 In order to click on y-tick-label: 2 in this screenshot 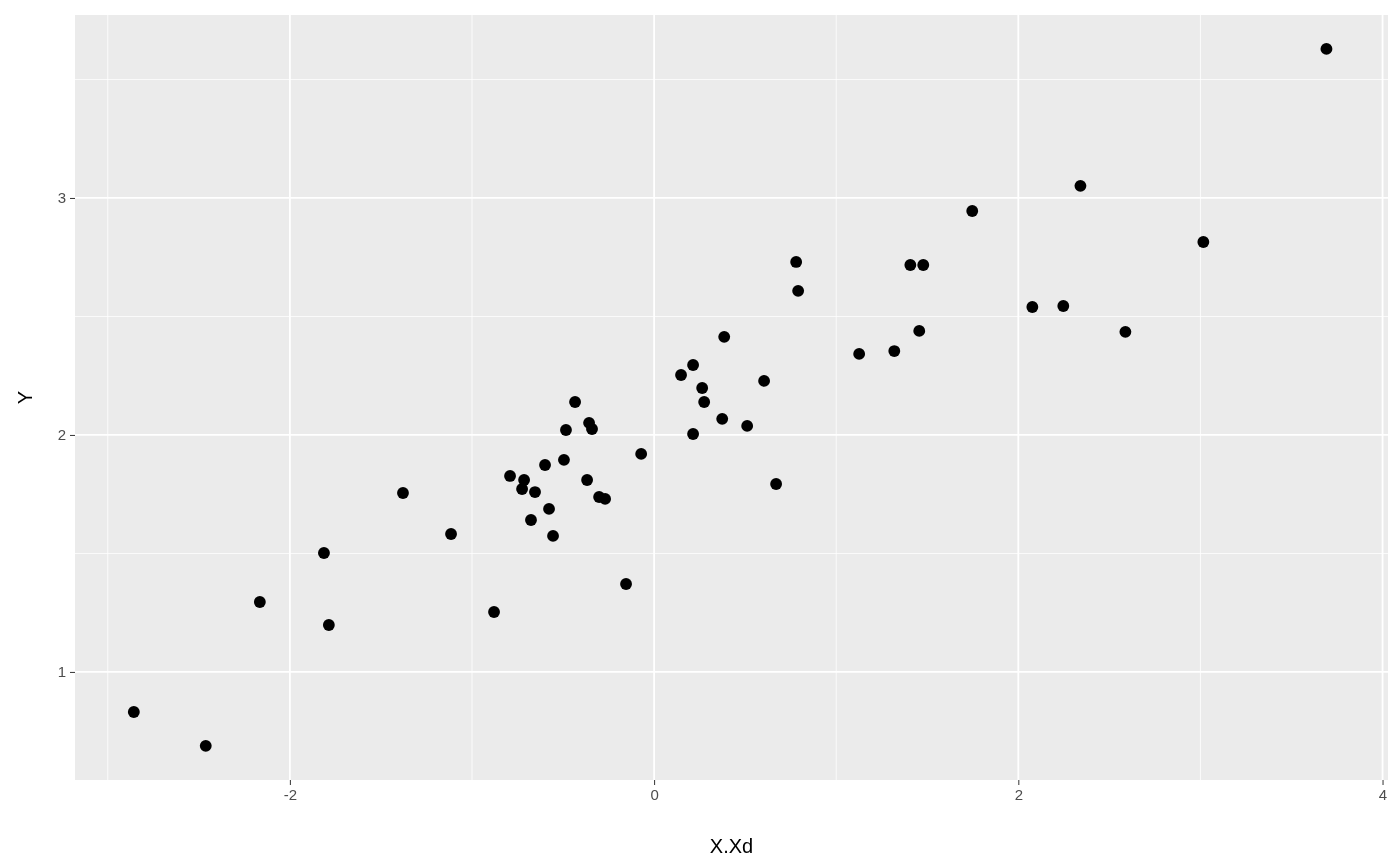, I will do `click(61, 435)`.